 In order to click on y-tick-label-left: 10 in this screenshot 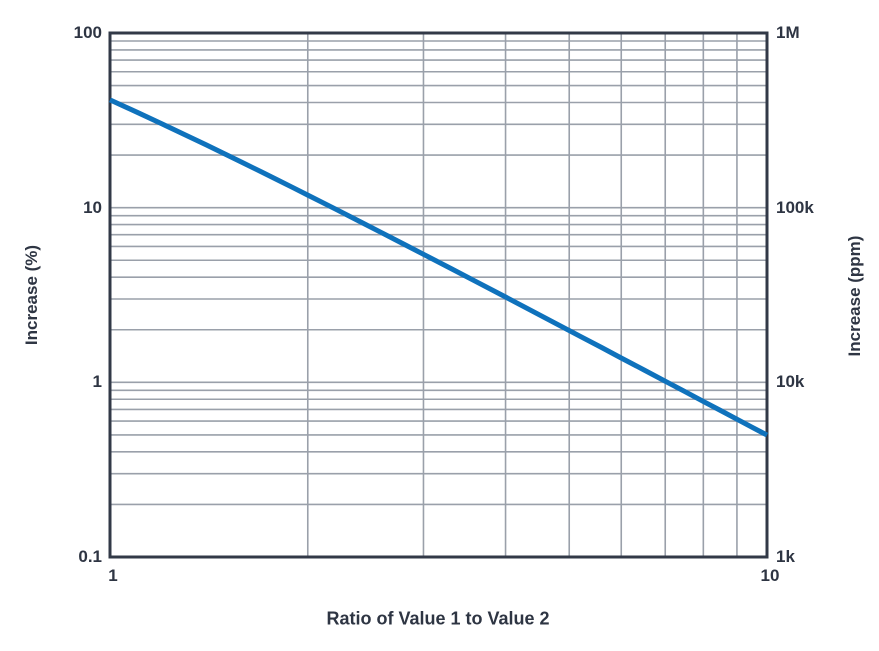, I will do `click(92, 207)`.